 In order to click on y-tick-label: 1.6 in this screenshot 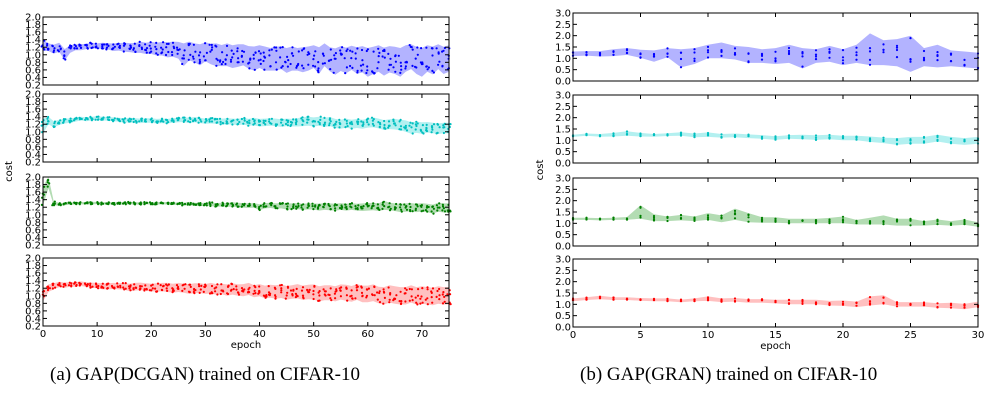, I will do `click(33, 110)`.